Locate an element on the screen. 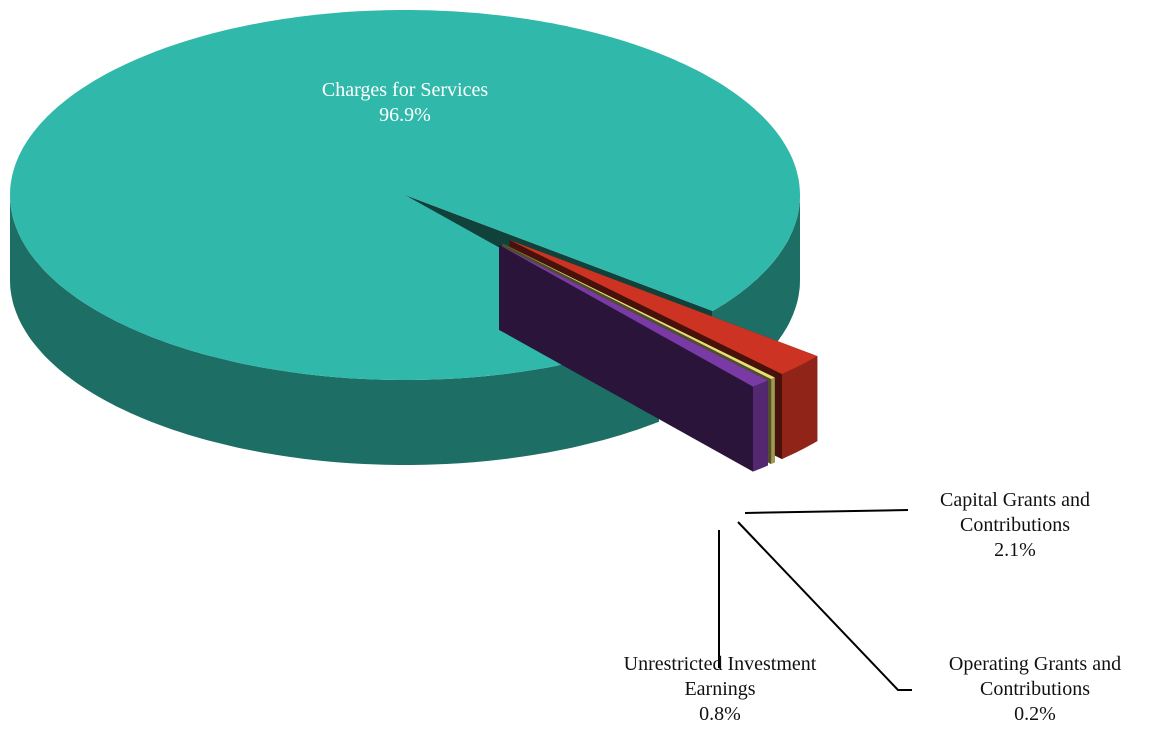  slice-face is located at coordinates (626, 358).